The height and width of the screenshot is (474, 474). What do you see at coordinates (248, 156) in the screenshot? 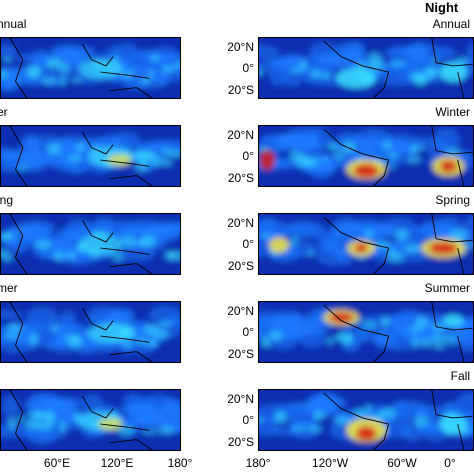
I see `lat-label-2-2: 0°` at bounding box center [248, 156].